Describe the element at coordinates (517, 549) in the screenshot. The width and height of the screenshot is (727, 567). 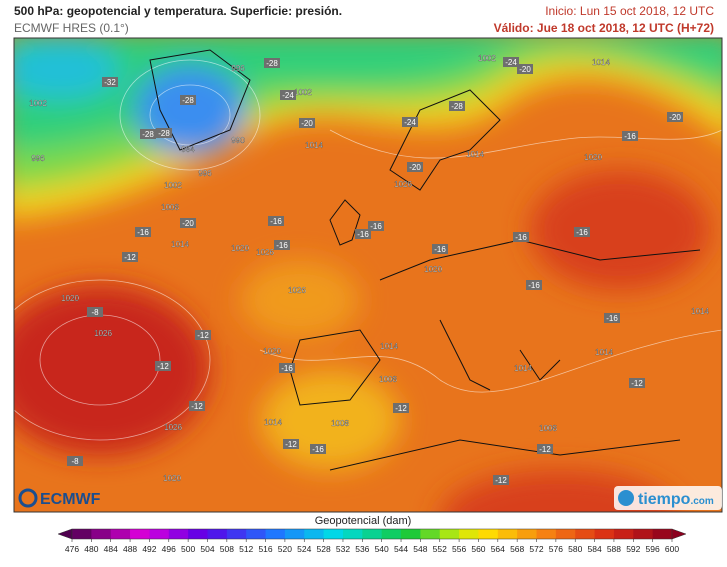
I see `colorbar-tick-label: 568` at that location.